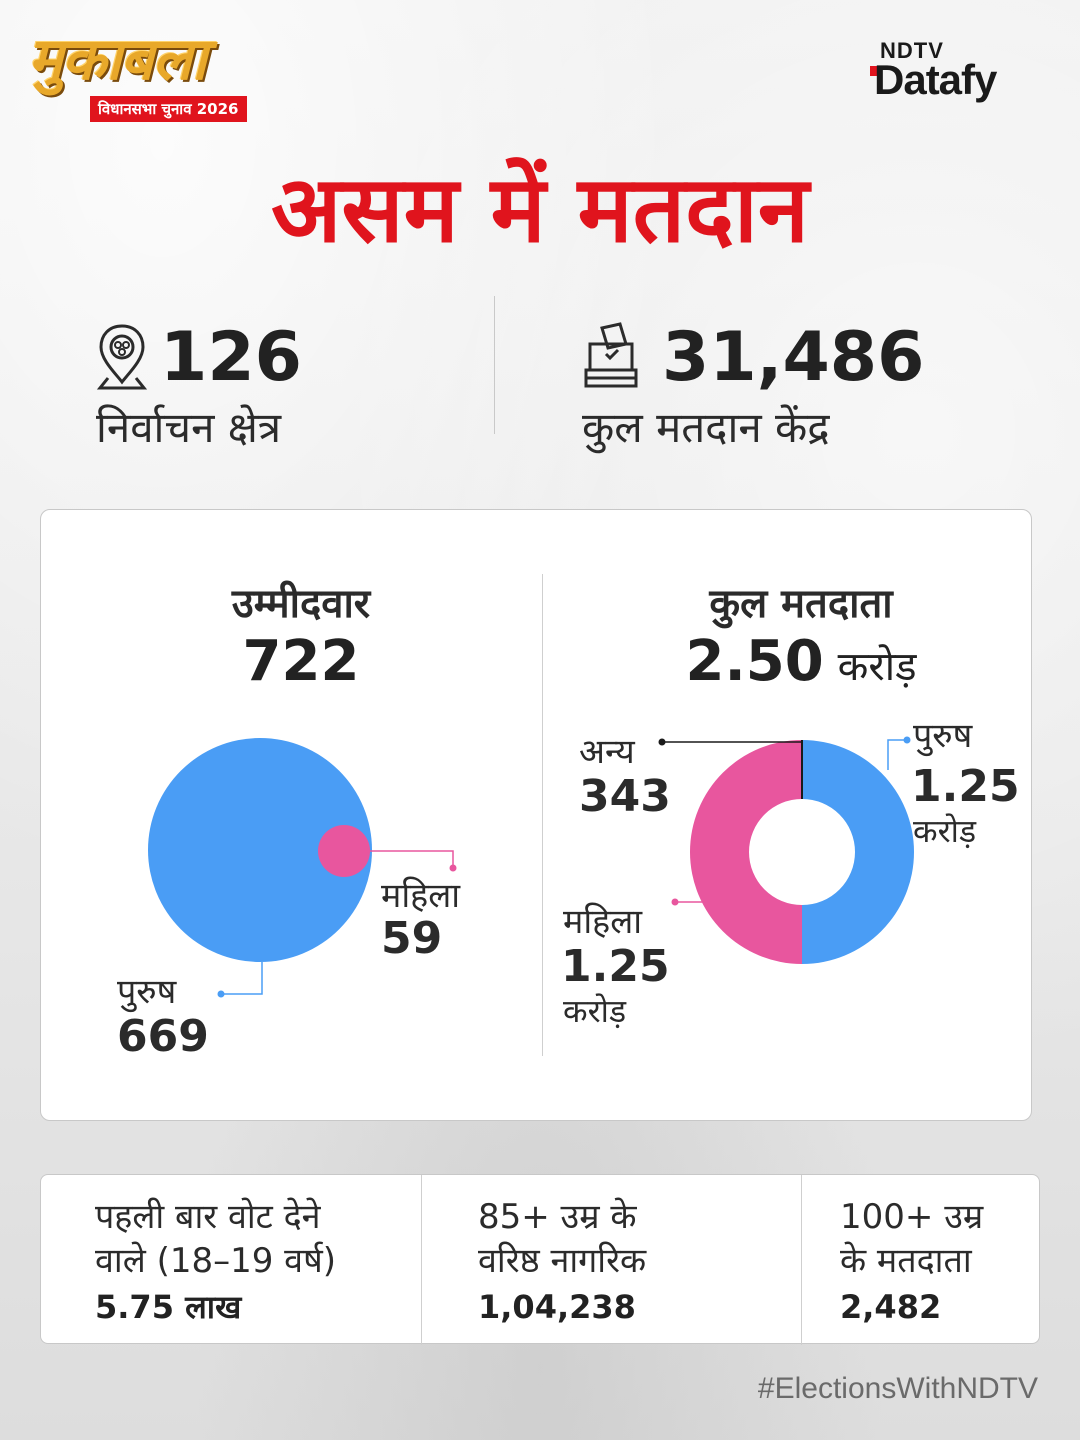  I want to click on polling-stations-label: कुल मतदान केंद्र, so click(706, 427).